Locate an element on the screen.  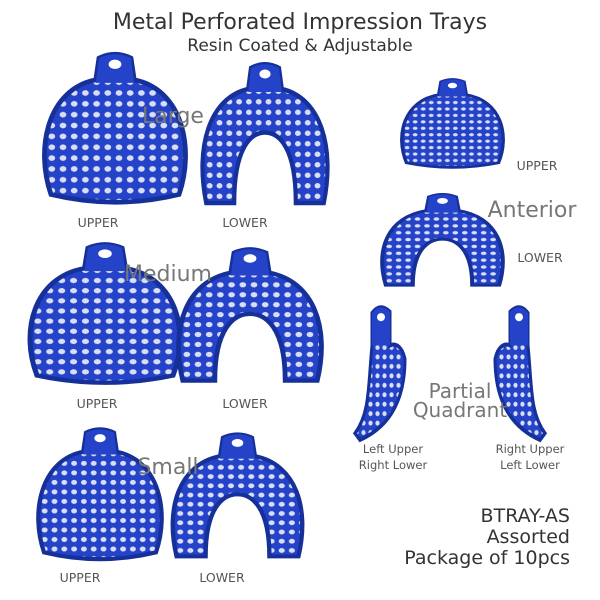
small-lower-tray is located at coordinates (238, 495).